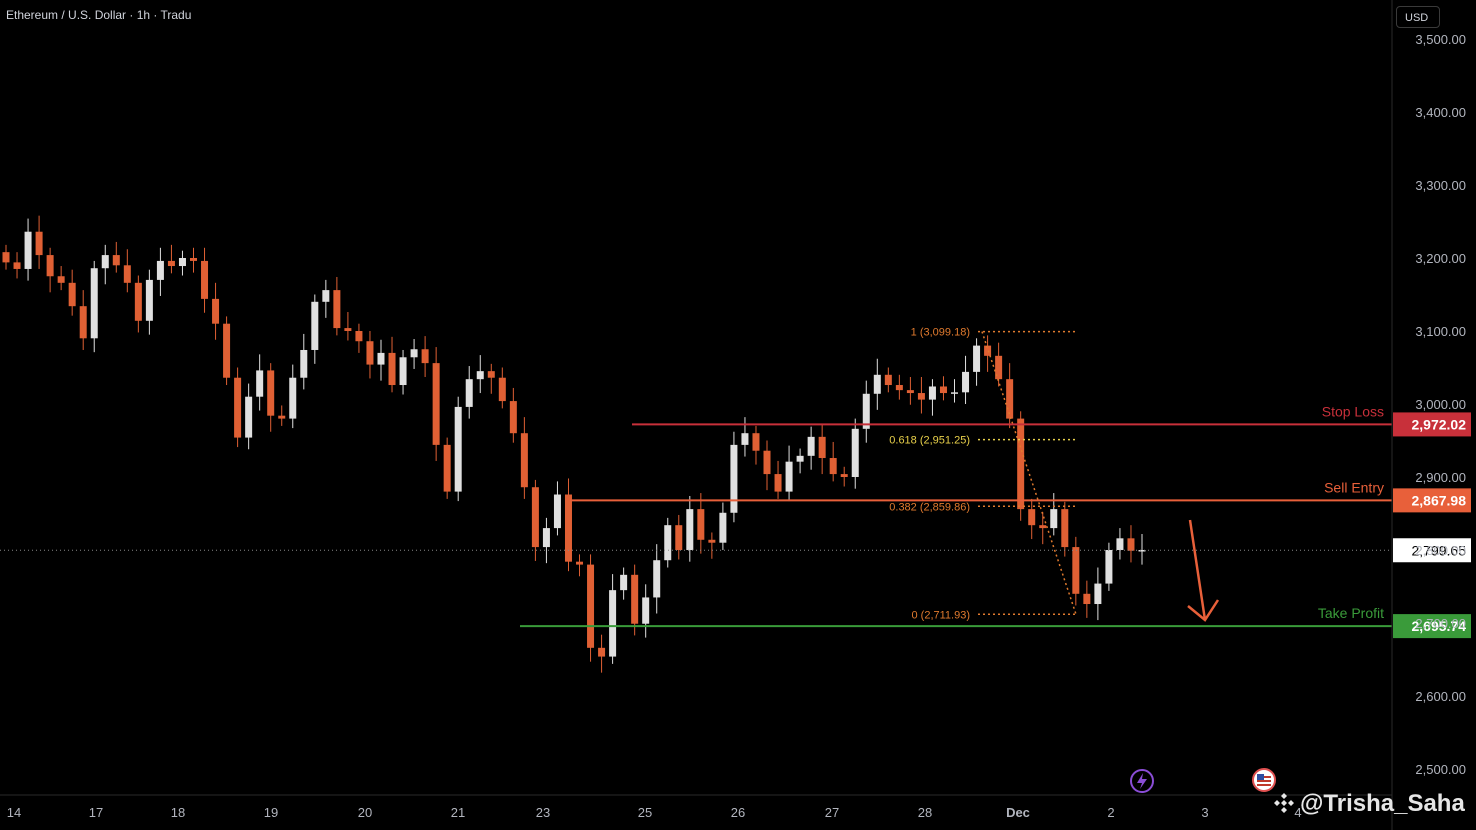 The image size is (1476, 830). Describe the element at coordinates (1439, 424) in the screenshot. I see `level-price-value: 2,972.02` at that location.